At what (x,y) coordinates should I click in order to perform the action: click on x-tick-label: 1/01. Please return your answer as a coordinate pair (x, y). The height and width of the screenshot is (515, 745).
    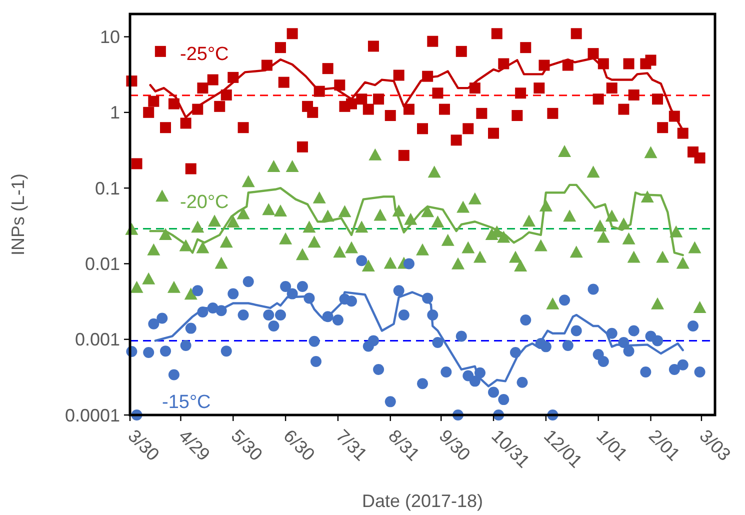
    Looking at the image, I should click on (612, 445).